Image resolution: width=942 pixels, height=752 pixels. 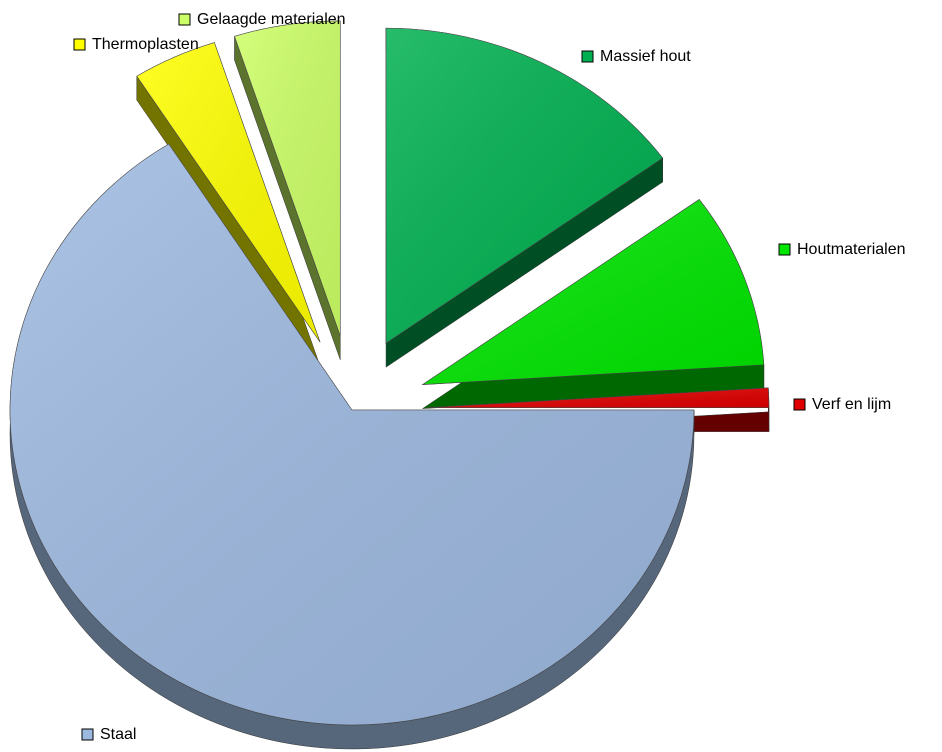 I want to click on legend-label: Verf en lijm, so click(x=851, y=404).